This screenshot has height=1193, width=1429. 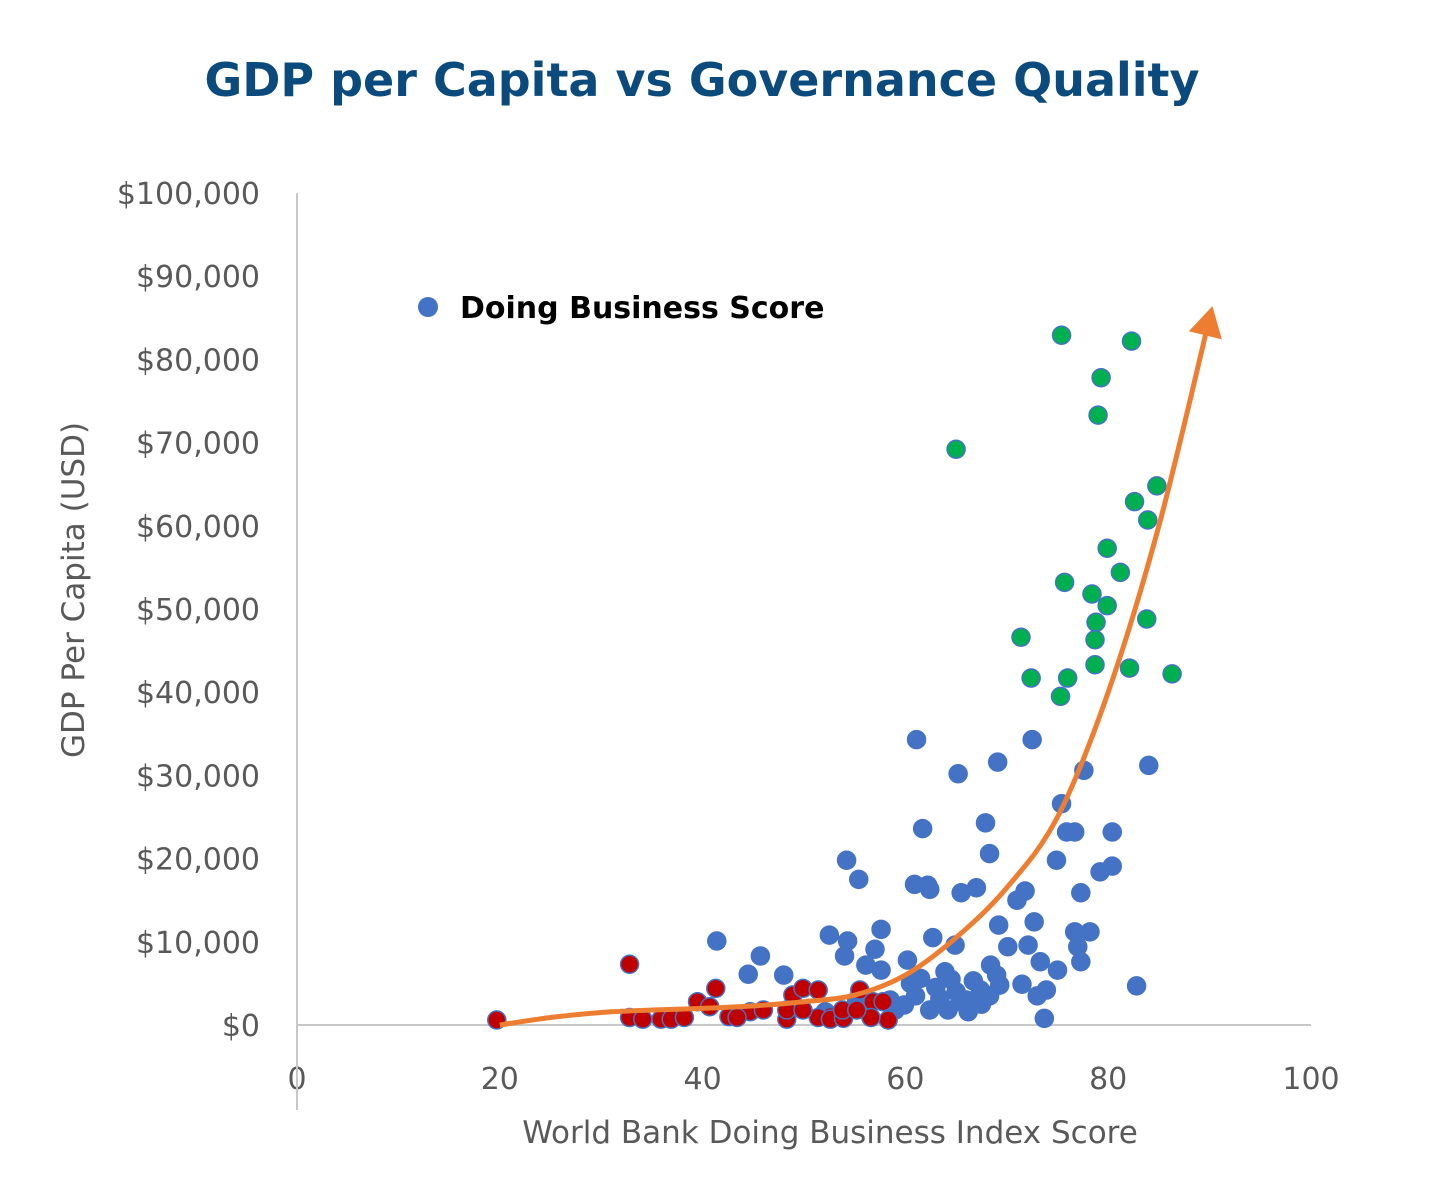 I want to click on x-tick-label: 80, so click(x=1108, y=1079).